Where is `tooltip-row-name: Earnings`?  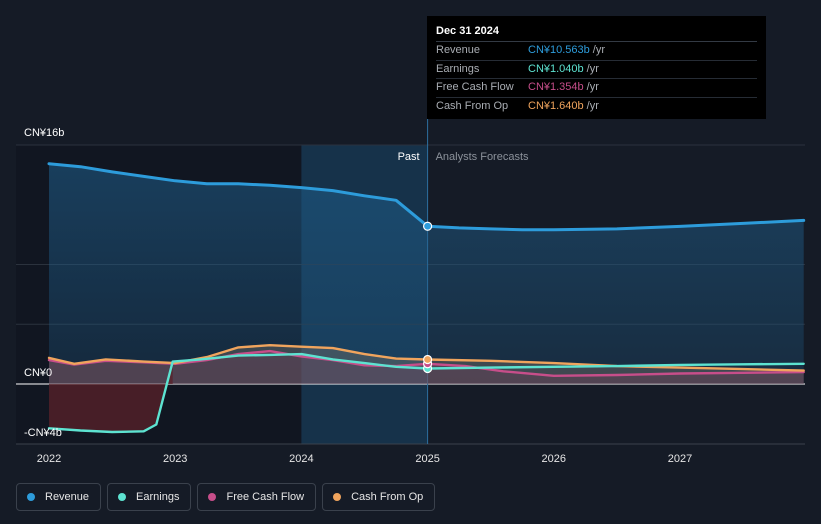 tooltip-row-name: Earnings is located at coordinates (458, 68).